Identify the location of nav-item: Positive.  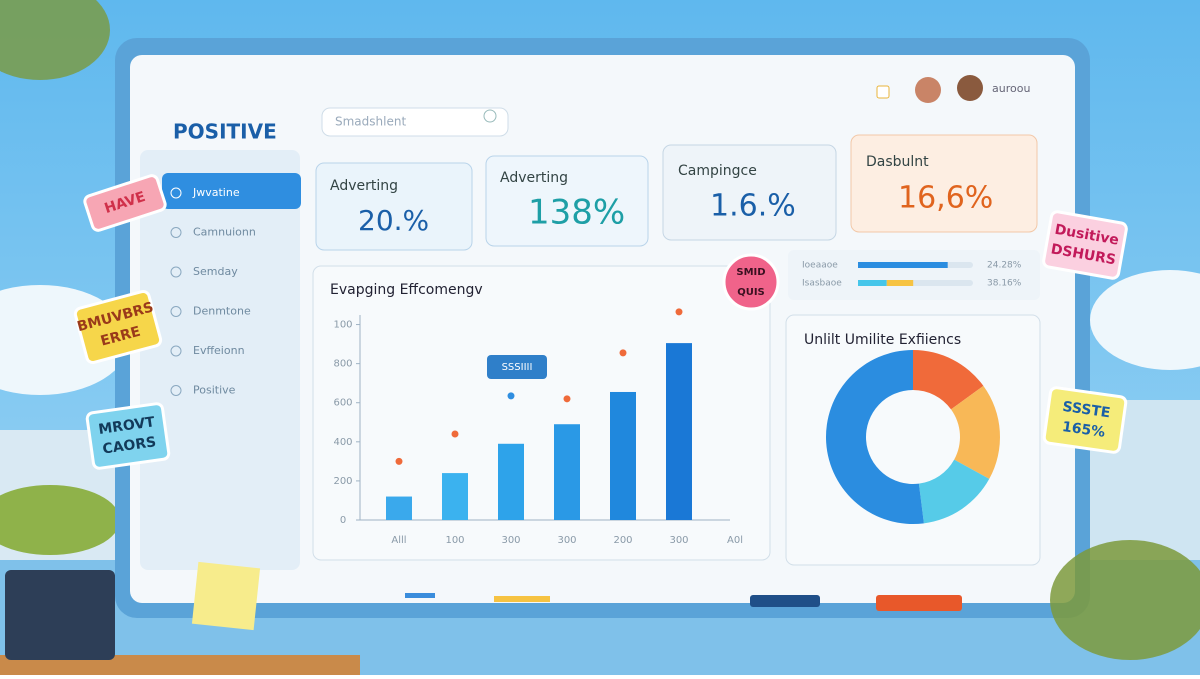
(214, 390).